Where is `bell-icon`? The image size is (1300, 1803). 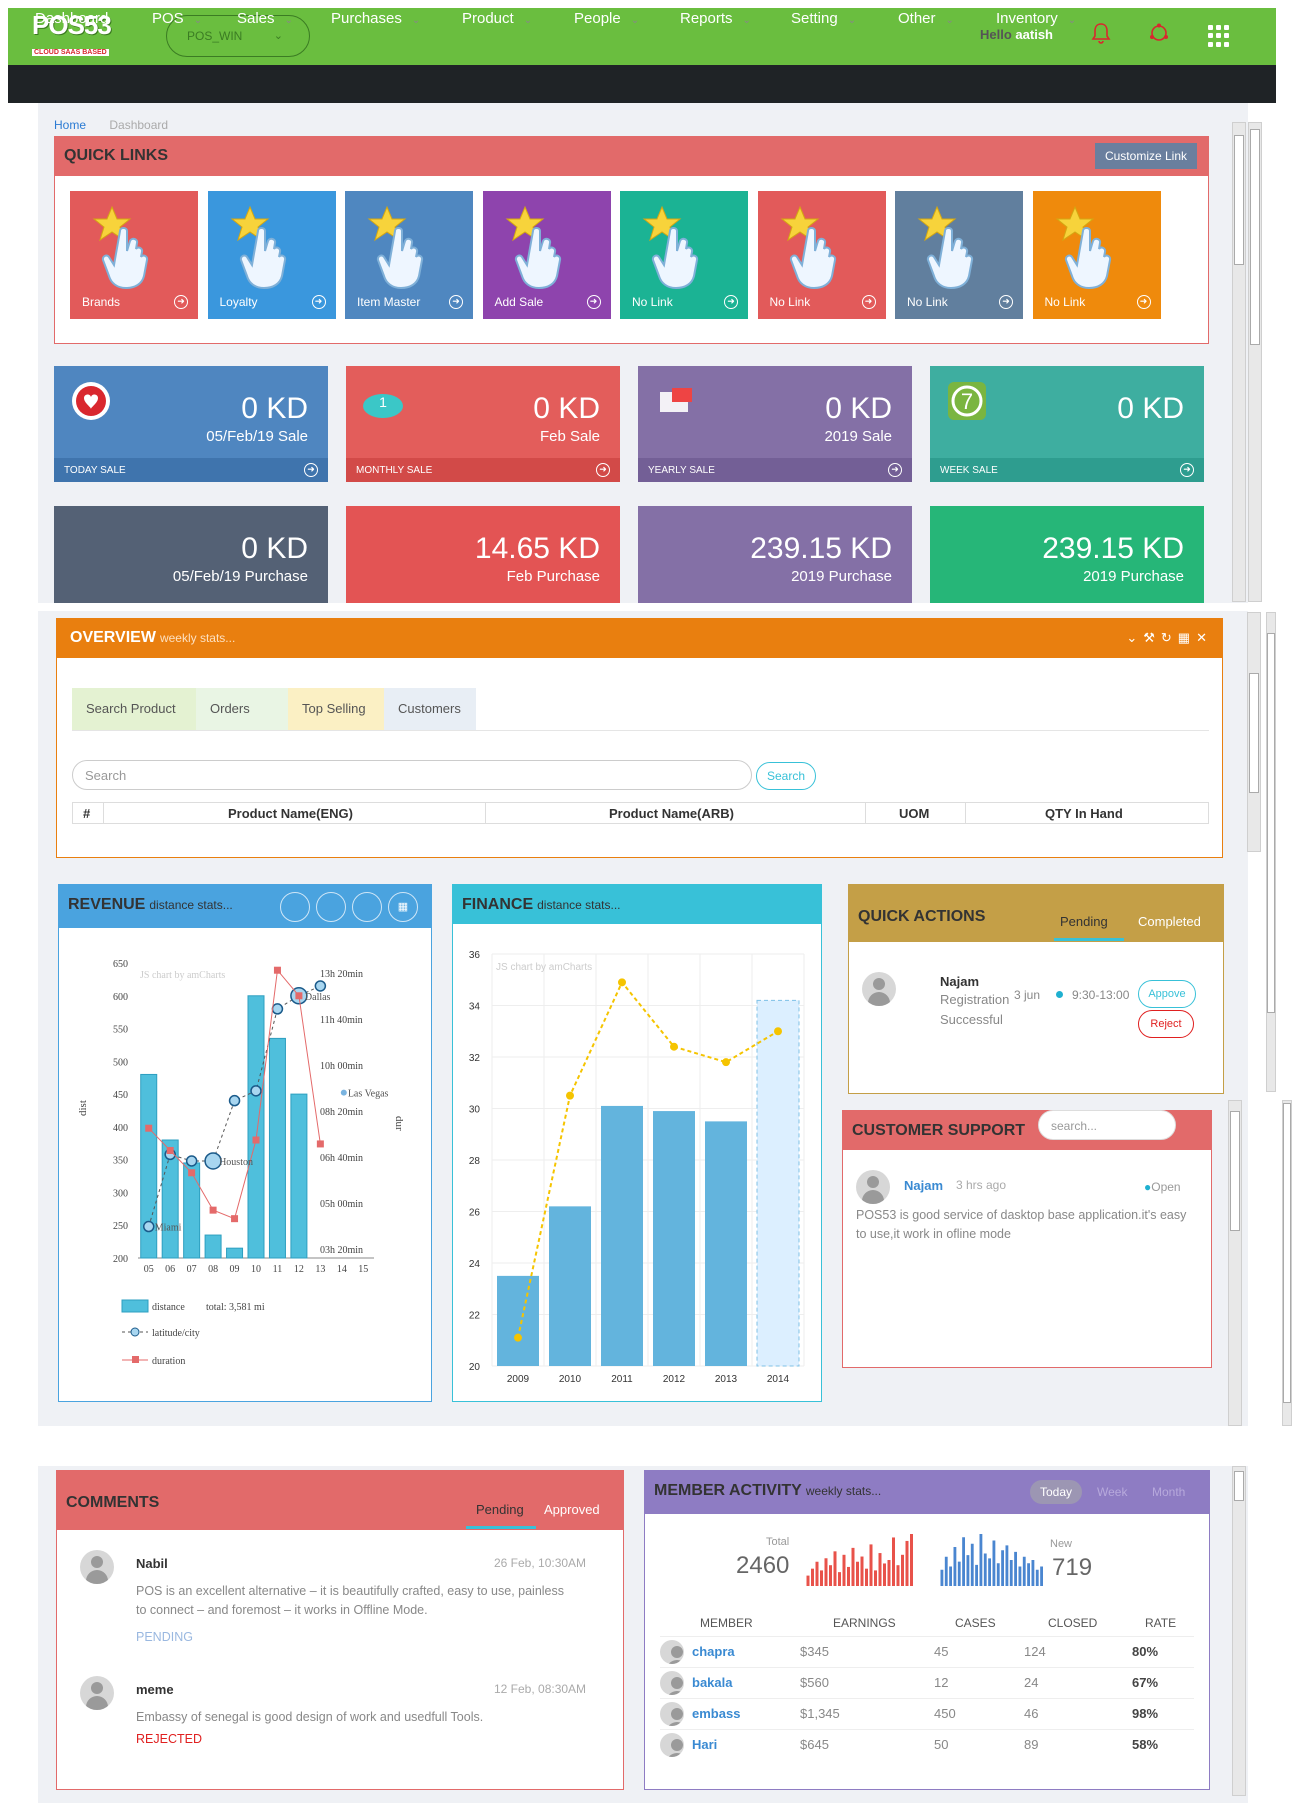
bell-icon is located at coordinates (1101, 33).